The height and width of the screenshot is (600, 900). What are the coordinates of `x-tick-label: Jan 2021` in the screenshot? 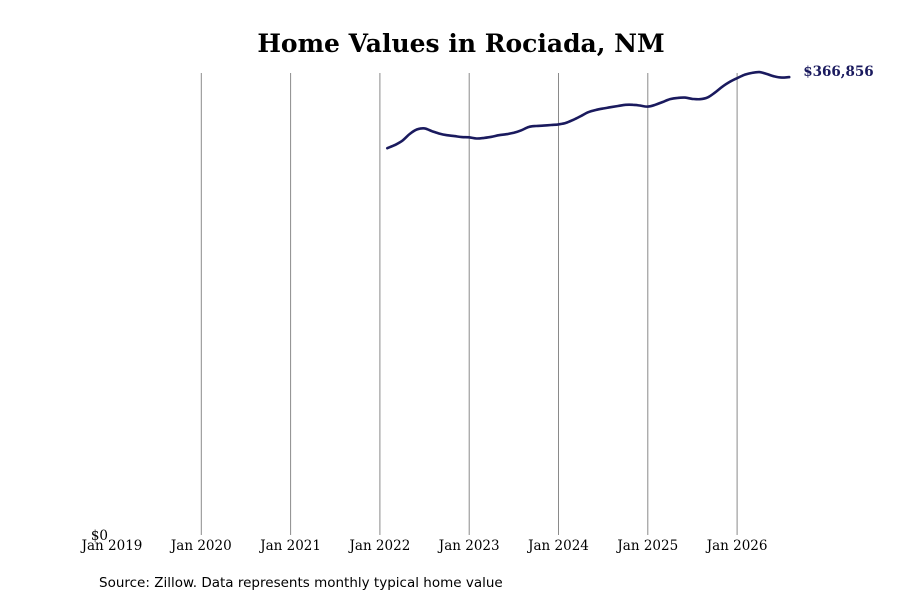 It's located at (289, 546).